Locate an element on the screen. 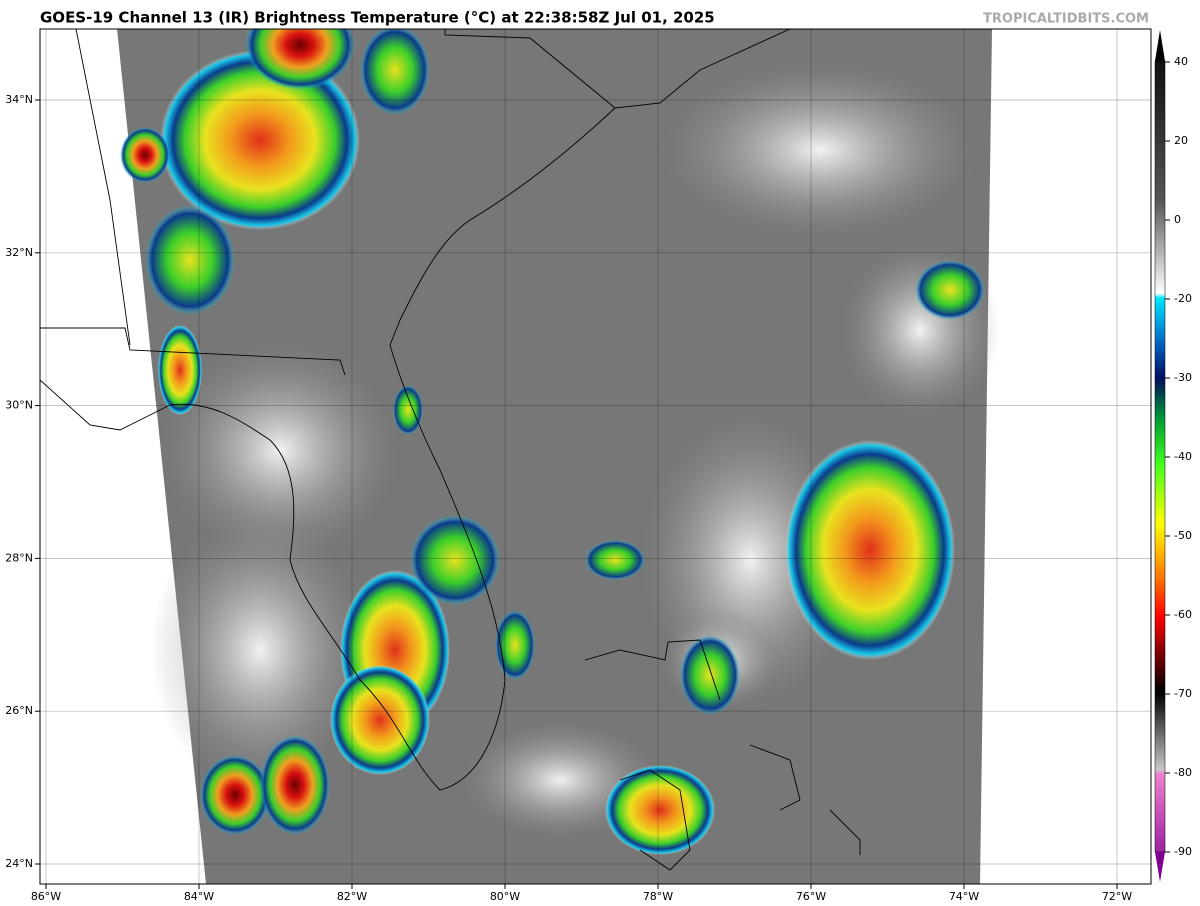 The height and width of the screenshot is (906, 1200). longitude-label: 86°W is located at coordinates (46, 896).